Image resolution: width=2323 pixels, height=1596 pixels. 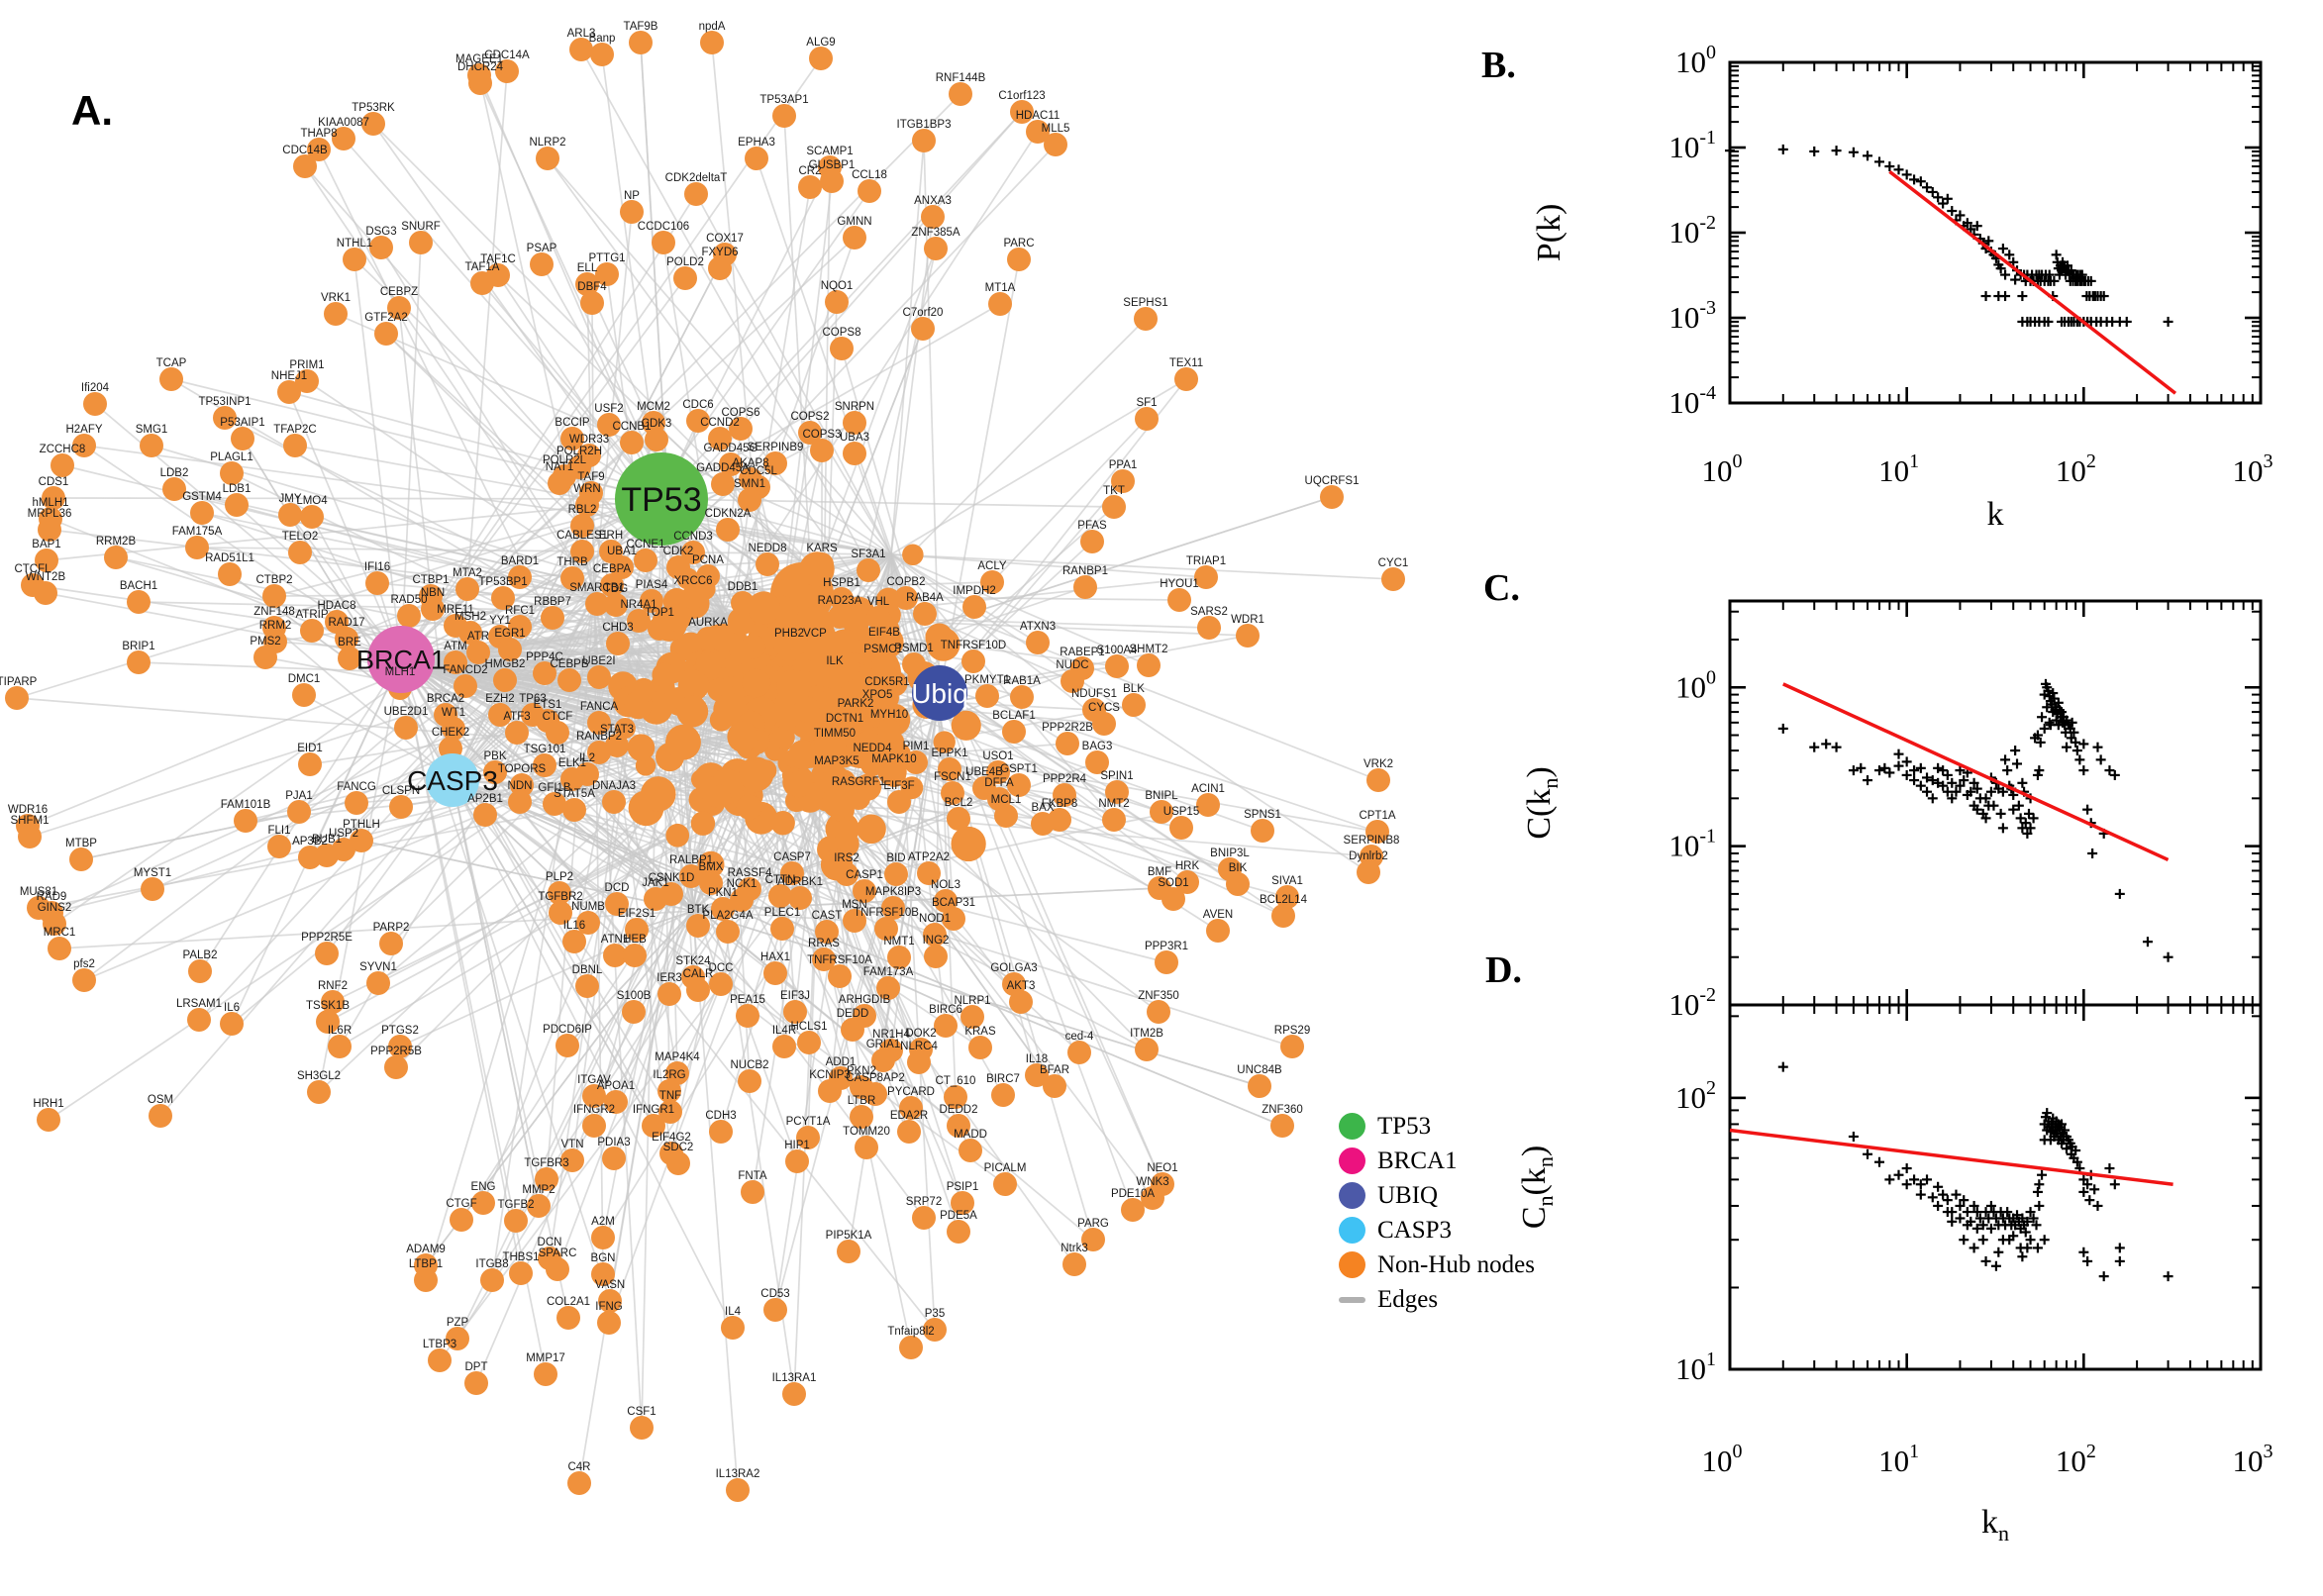 I want to click on node-SEPHS1, so click(x=1146, y=319).